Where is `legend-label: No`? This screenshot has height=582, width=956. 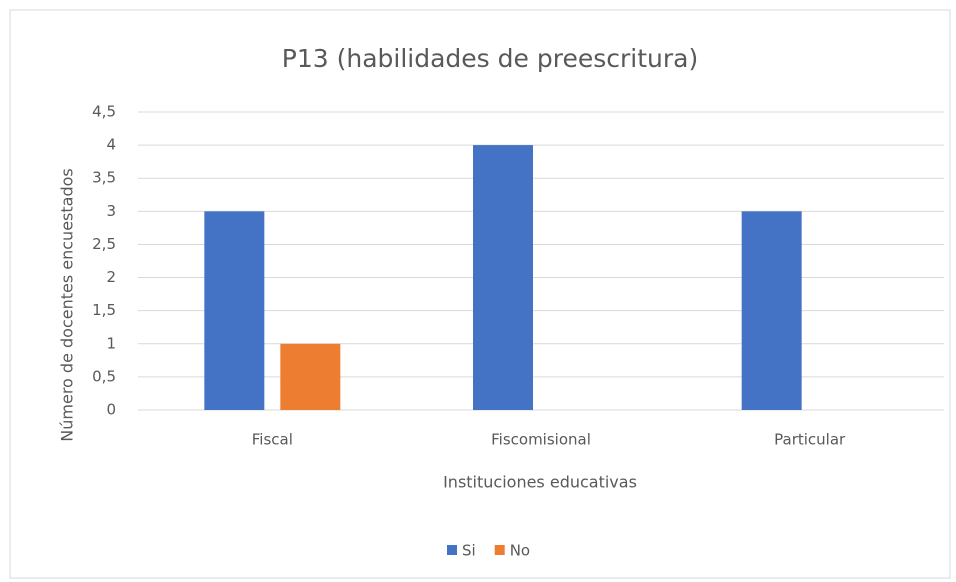
legend-label: No is located at coordinates (520, 551).